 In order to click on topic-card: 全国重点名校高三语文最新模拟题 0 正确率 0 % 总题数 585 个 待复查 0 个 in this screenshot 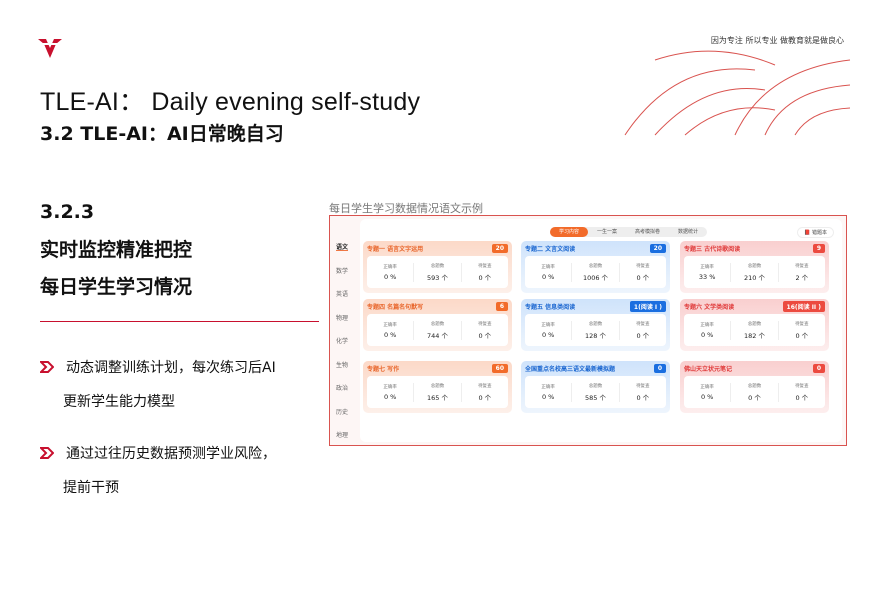, I will do `click(595, 387)`.